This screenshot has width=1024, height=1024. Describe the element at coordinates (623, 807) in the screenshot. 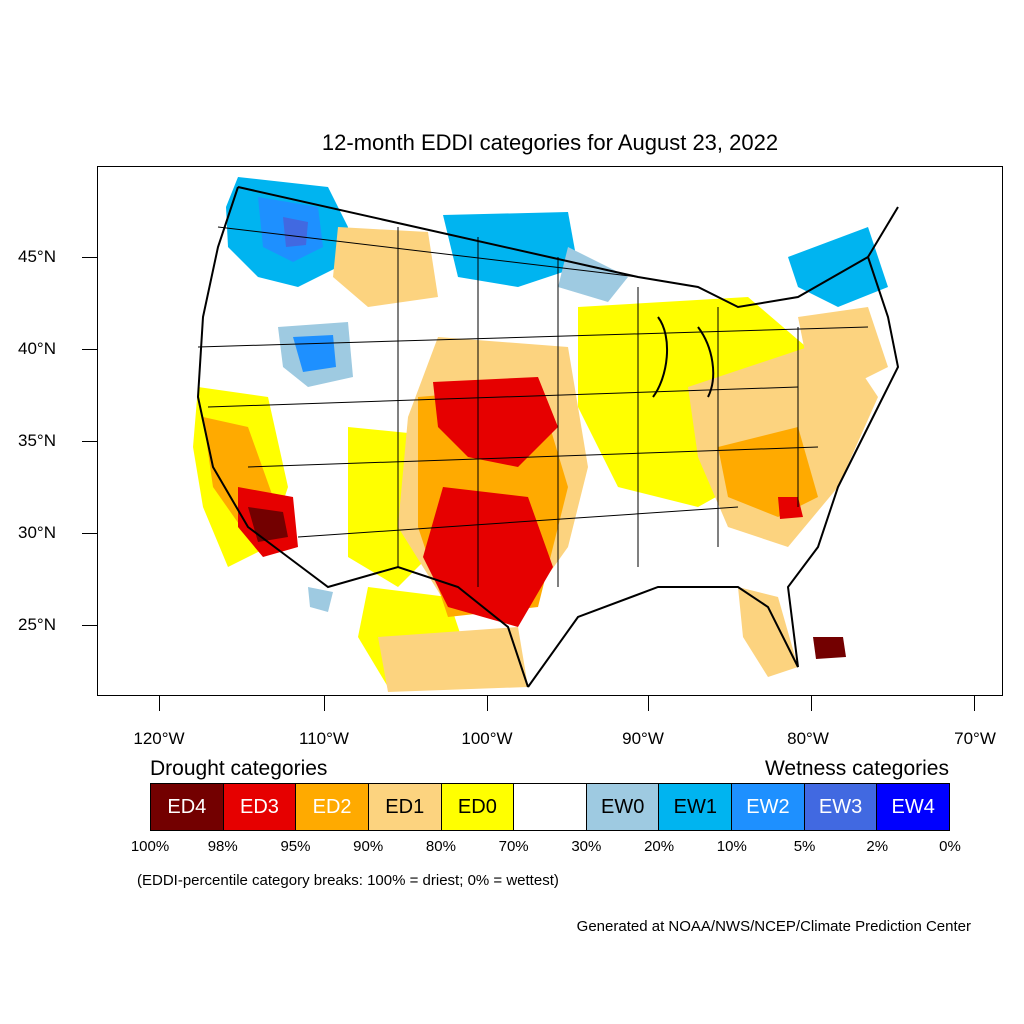

I see `legend-box-ew0: EW0` at that location.